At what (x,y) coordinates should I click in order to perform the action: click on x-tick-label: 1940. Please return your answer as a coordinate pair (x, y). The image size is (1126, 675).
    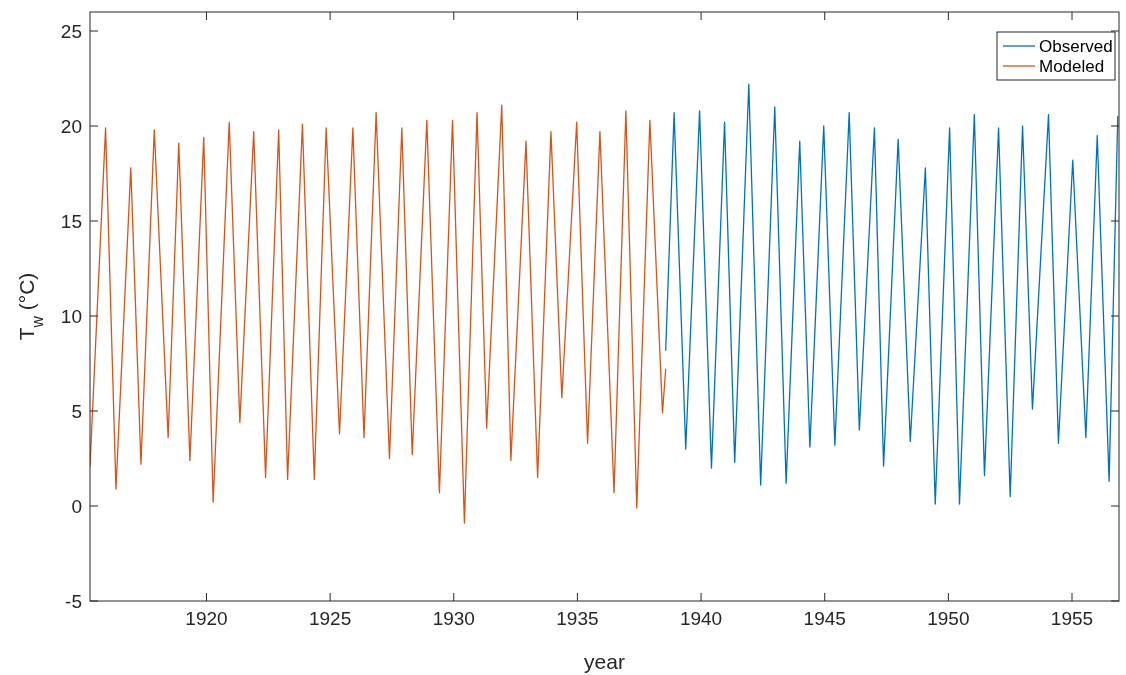
    Looking at the image, I should click on (701, 618).